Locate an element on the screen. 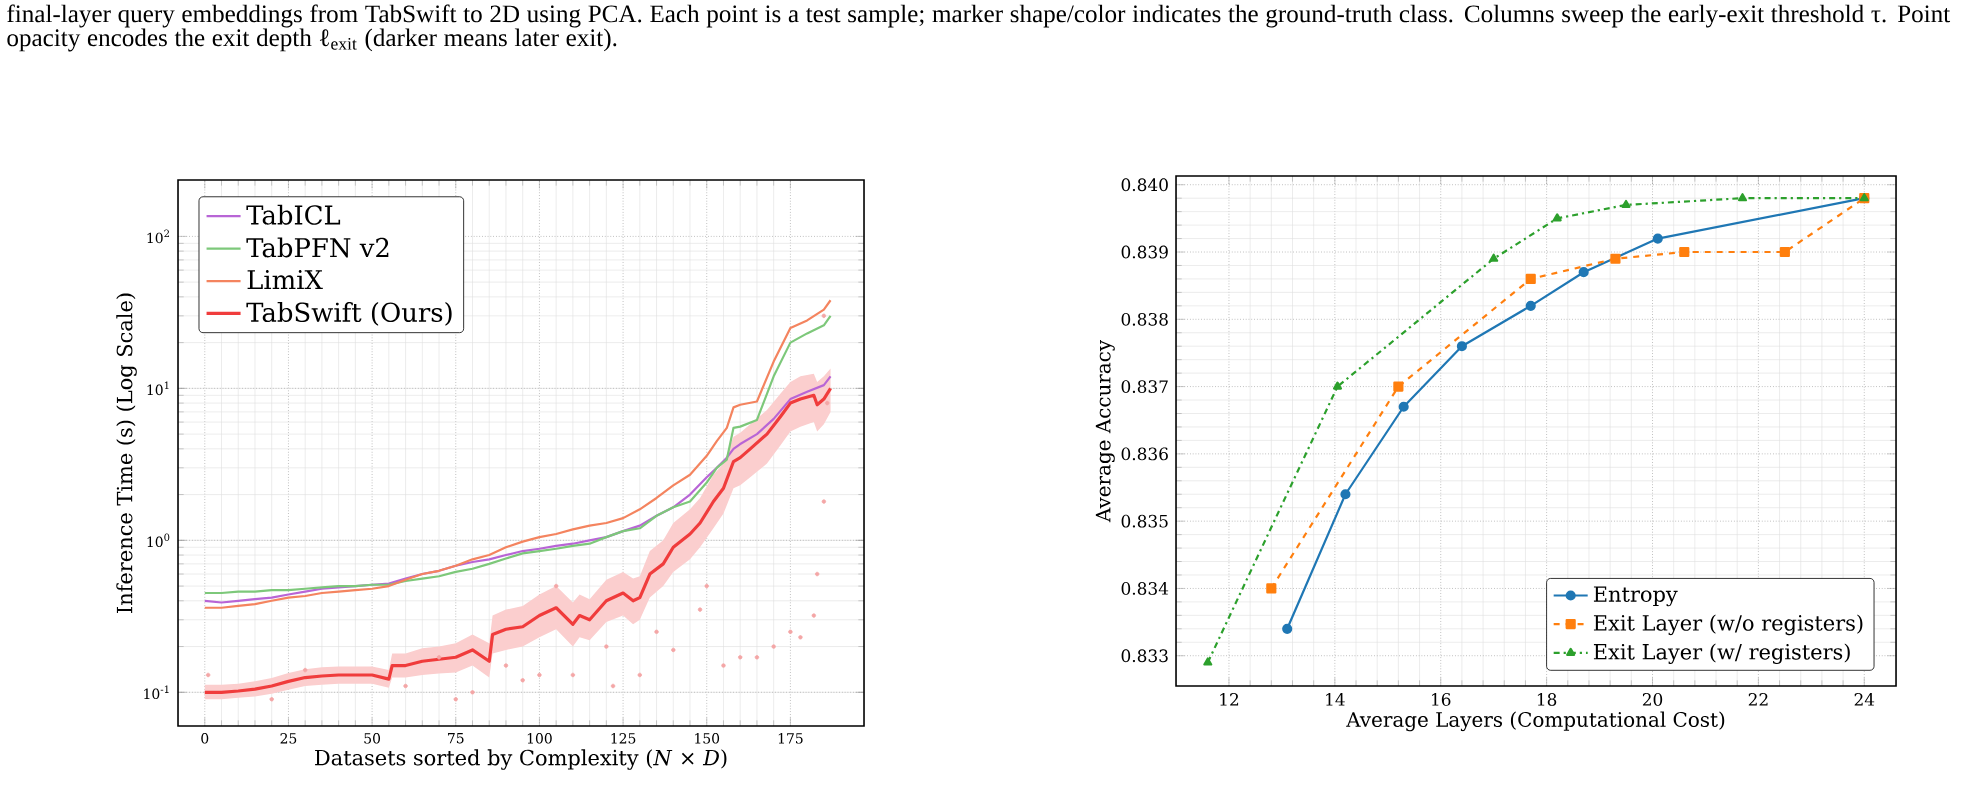  y-tick-label: 0.837 is located at coordinates (1144, 386).